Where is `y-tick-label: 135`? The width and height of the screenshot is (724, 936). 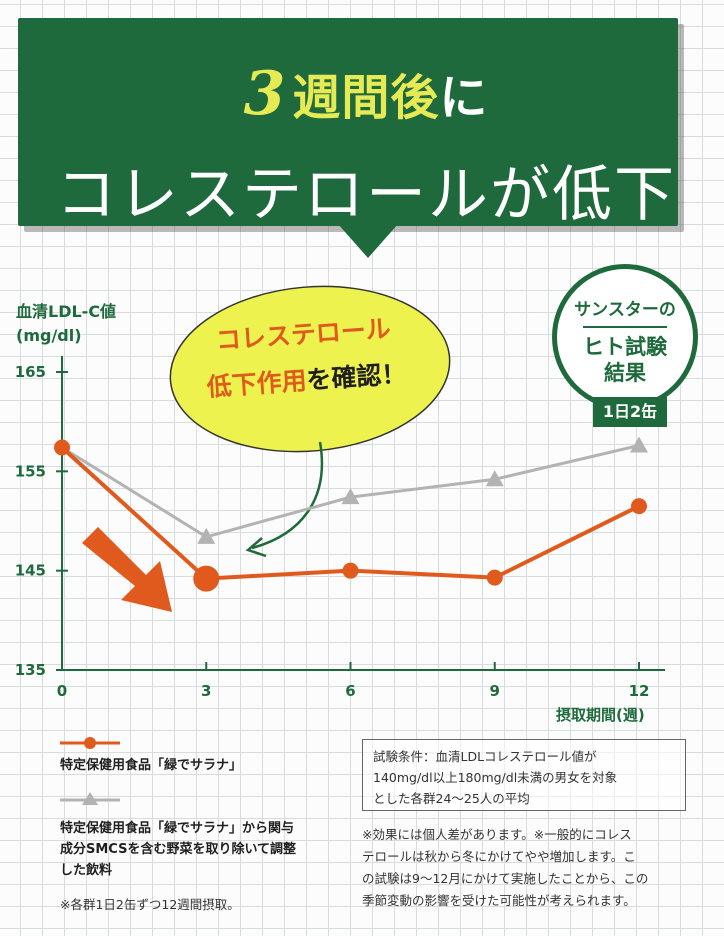
y-tick-label: 135 is located at coordinates (30, 670).